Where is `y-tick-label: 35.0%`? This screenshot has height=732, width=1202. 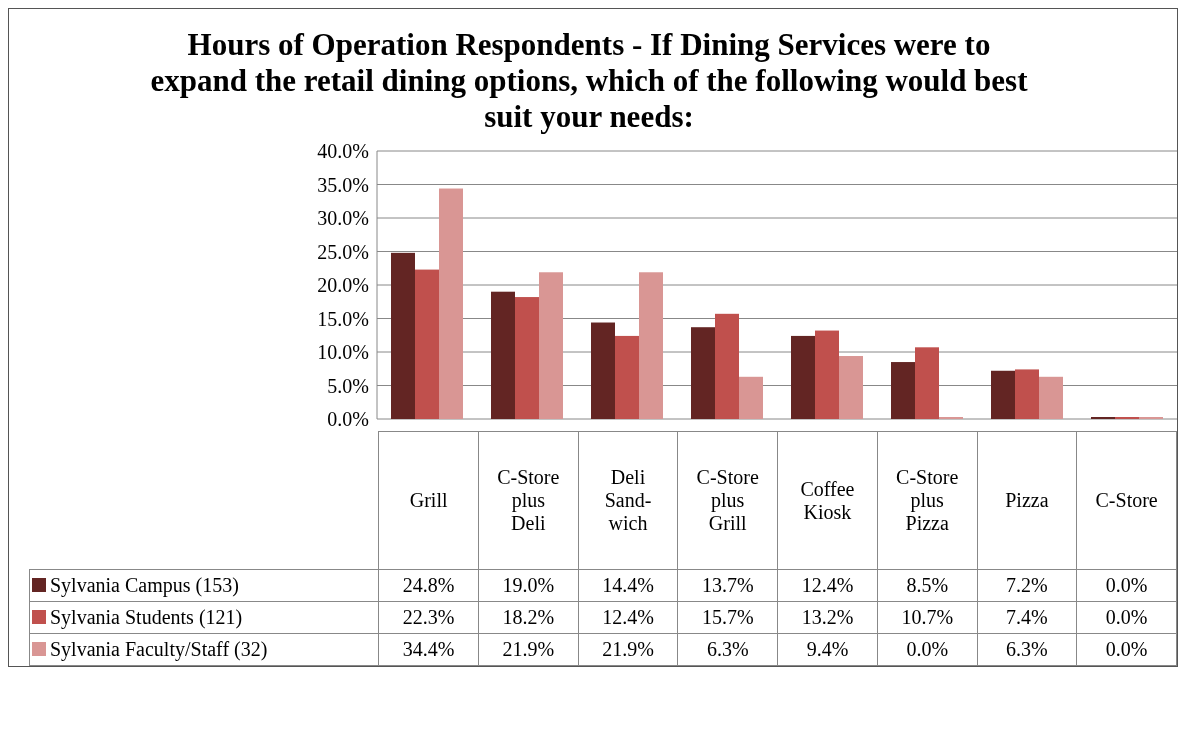 y-tick-label: 35.0% is located at coordinates (343, 184).